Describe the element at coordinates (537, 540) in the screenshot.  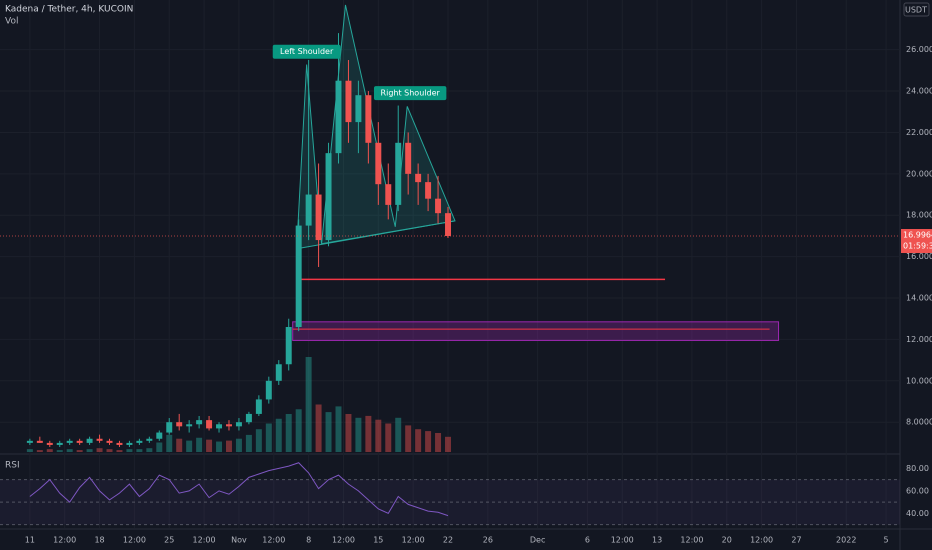
I see `x-tick-label: Dec` at that location.